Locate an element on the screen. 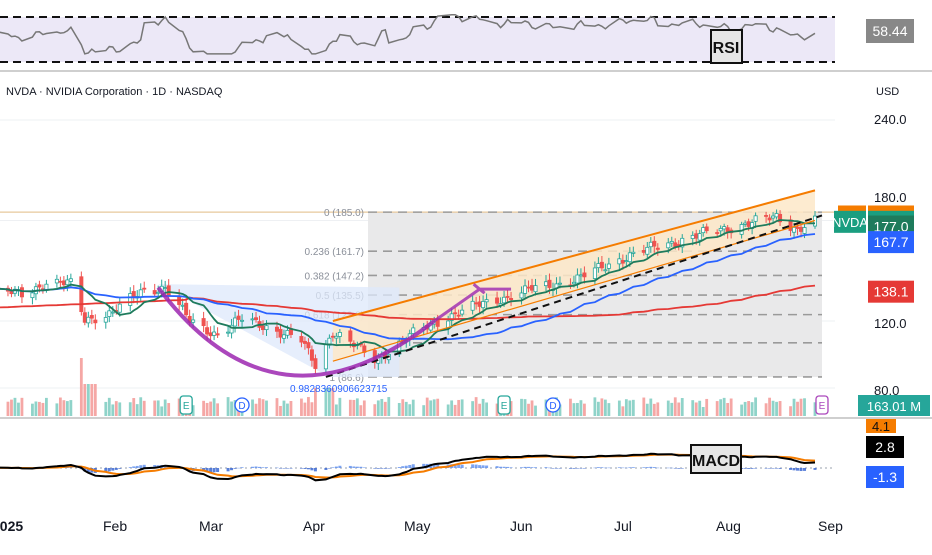 The height and width of the screenshot is (555, 932). rsi-value: 58.44 is located at coordinates (889, 31).